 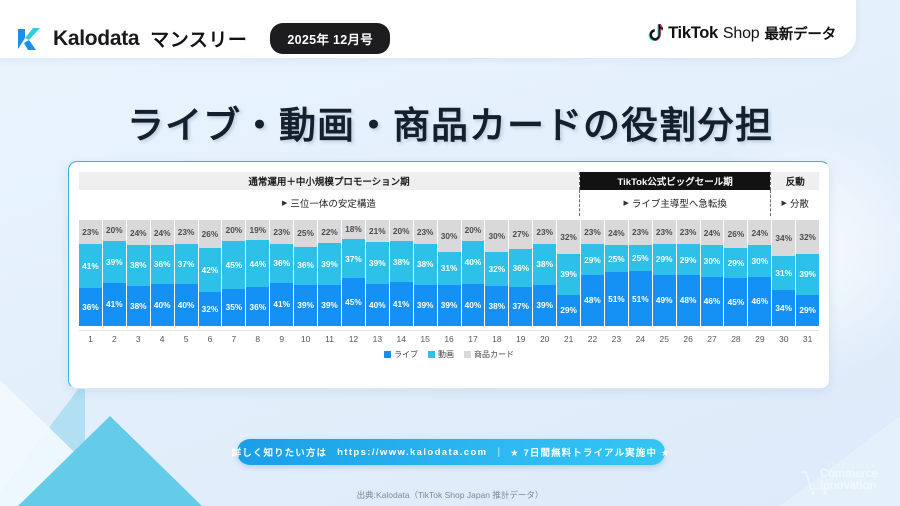 What do you see at coordinates (497, 273) in the screenshot?
I see `bar-column: 30% 32% 38%` at bounding box center [497, 273].